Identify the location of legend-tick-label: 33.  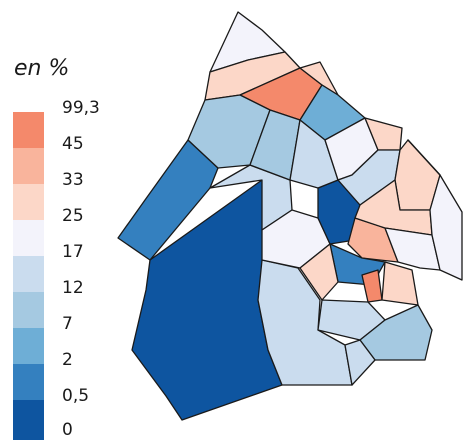
(73, 180).